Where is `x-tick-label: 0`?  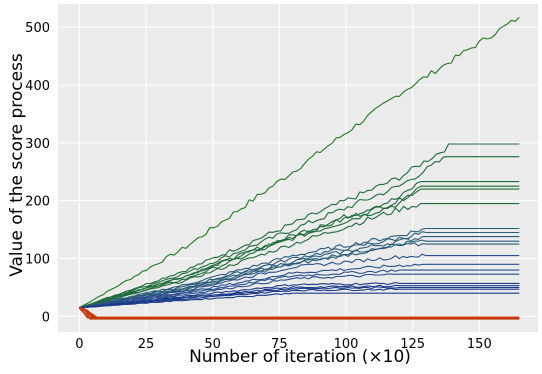 x-tick-label: 0 is located at coordinates (79, 344).